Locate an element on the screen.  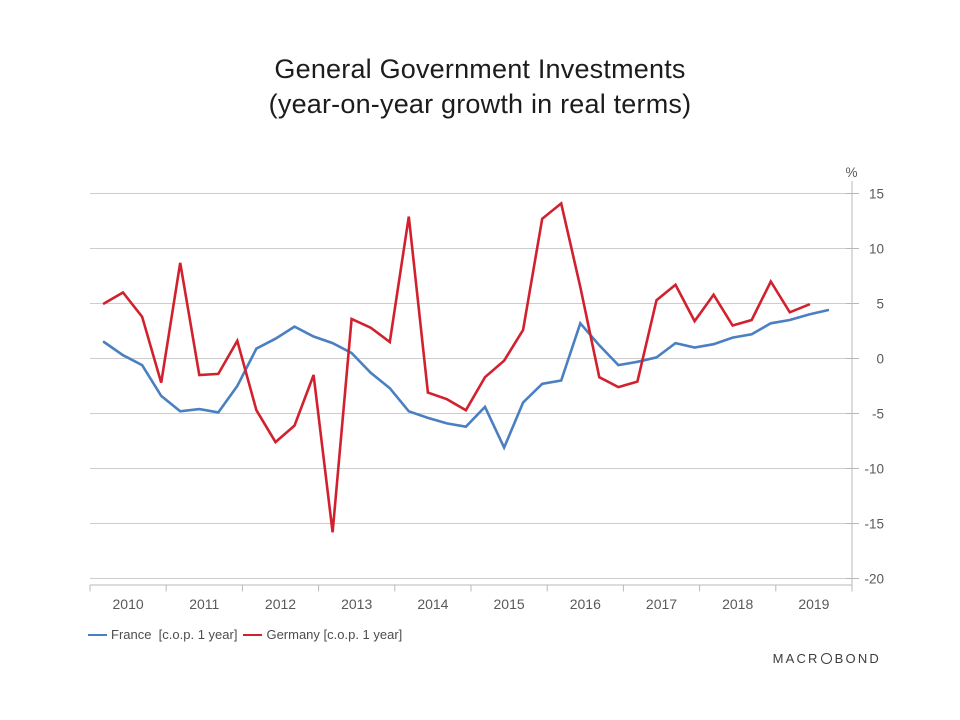
y-tick-label: 0 is located at coordinates (880, 358).